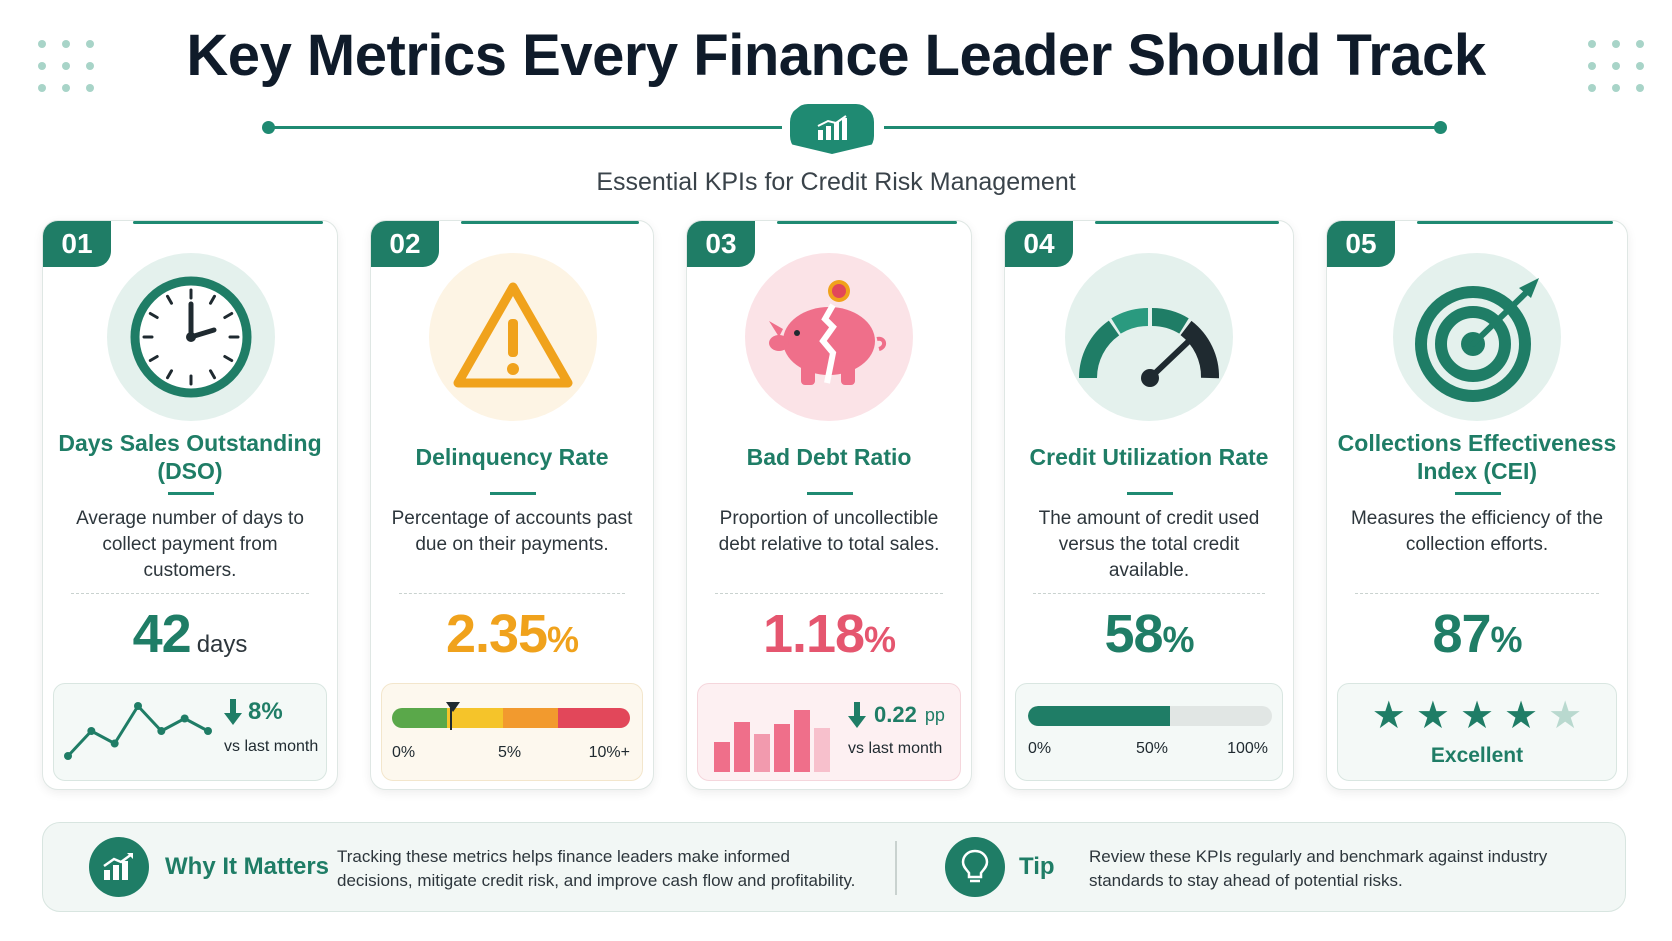 This screenshot has width=1672, height=941. What do you see at coordinates (453, 707) in the screenshot?
I see `scale-marker-icon` at bounding box center [453, 707].